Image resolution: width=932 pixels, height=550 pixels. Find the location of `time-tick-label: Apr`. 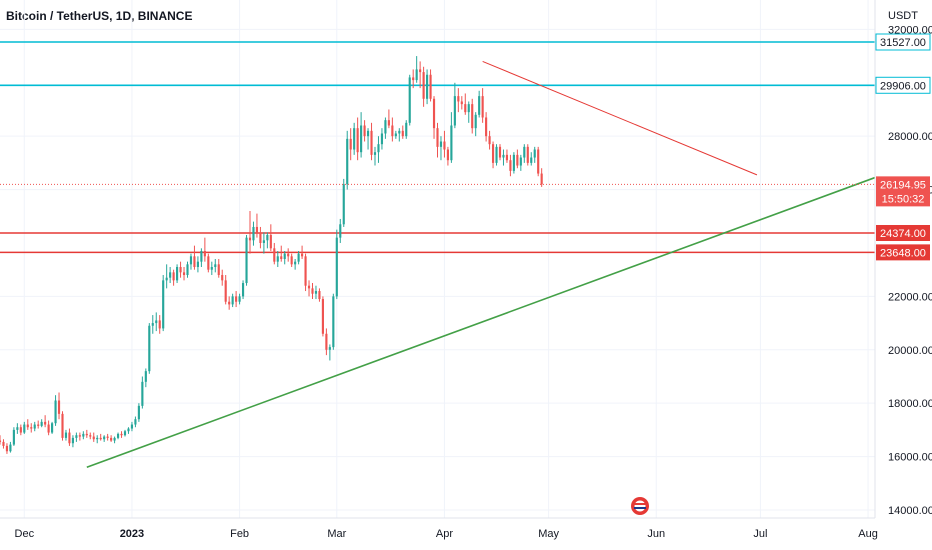

time-tick-label: Apr is located at coordinates (444, 534).